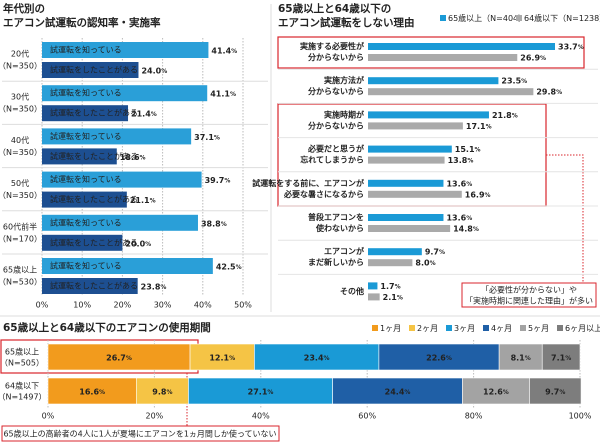 The height and width of the screenshot is (444, 600). Describe the element at coordinates (223, 94) in the screenshot. I see `value-label: 41.1%` at that location.